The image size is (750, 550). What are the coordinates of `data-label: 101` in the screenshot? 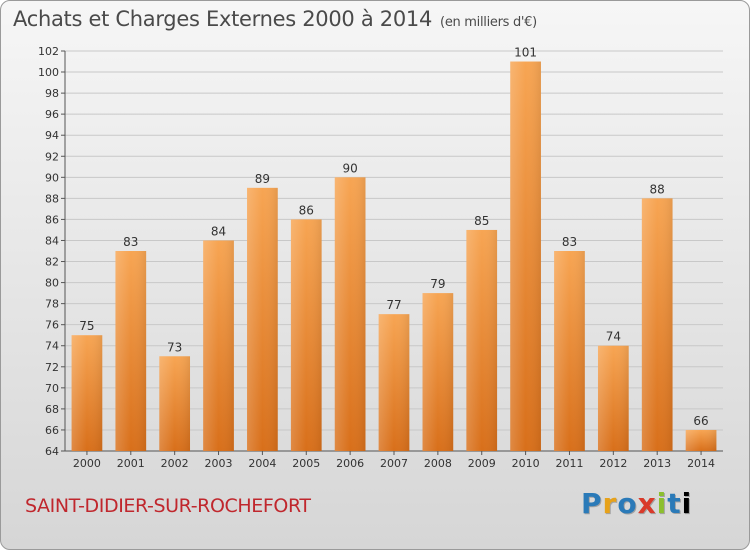 It's located at (525, 53).